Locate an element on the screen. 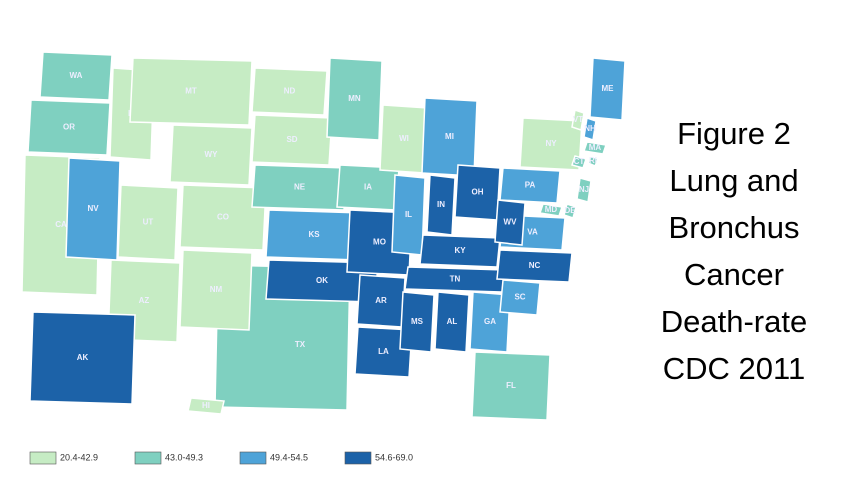  title-line: Cancer is located at coordinates (734, 274).